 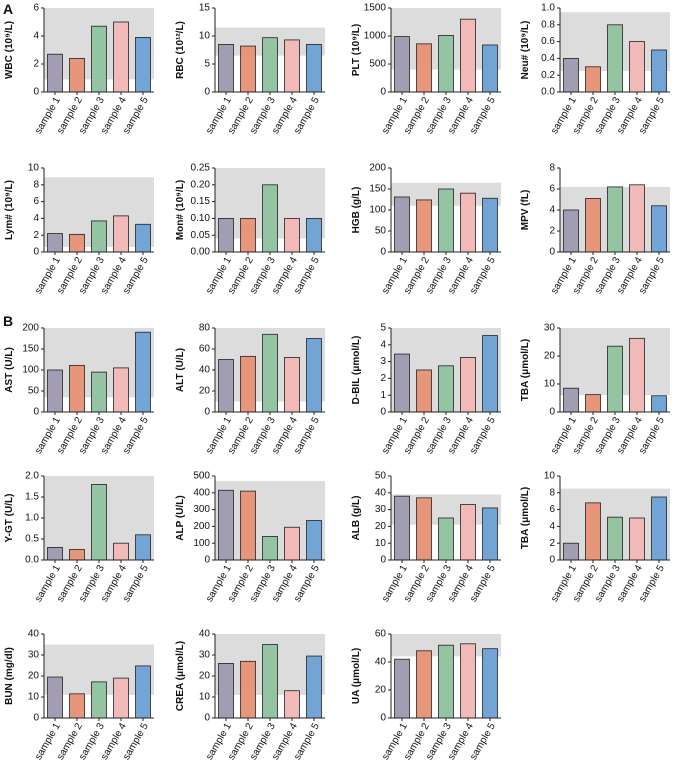 What do you see at coordinates (201, 184) in the screenshot?
I see `y-tick-label: 0.20` at bounding box center [201, 184].